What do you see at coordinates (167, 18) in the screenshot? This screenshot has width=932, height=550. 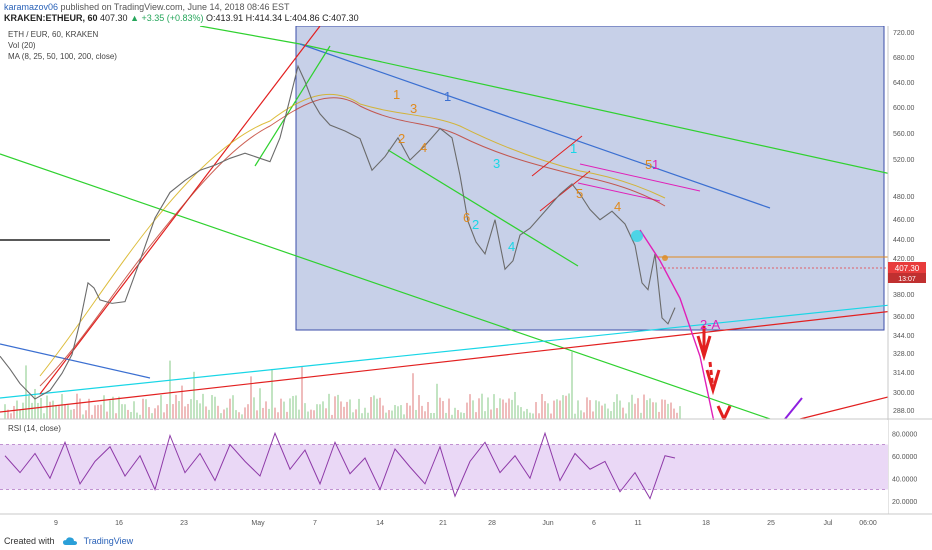 I see `price-change: ▲ +3.35 (+0.83%)` at bounding box center [167, 18].